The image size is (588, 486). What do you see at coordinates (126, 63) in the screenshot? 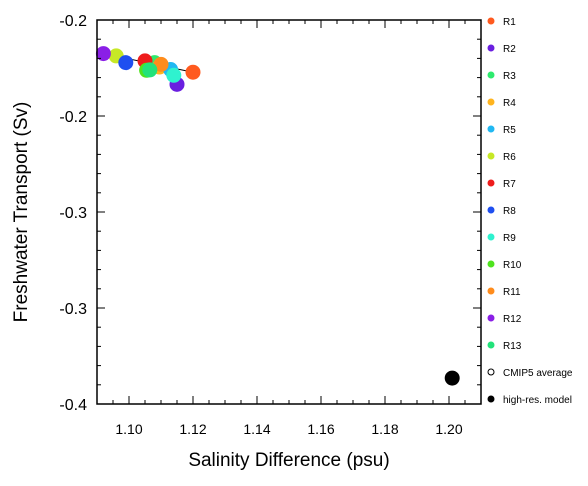
I see `data-point-r8` at bounding box center [126, 63].